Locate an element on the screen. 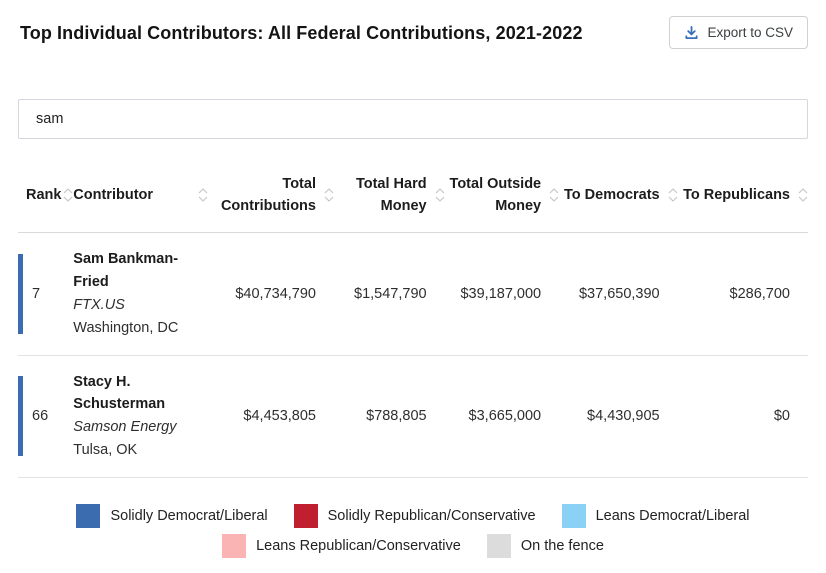 The width and height of the screenshot is (826, 573). to-democrats-value: $37,650,390 is located at coordinates (618, 294).